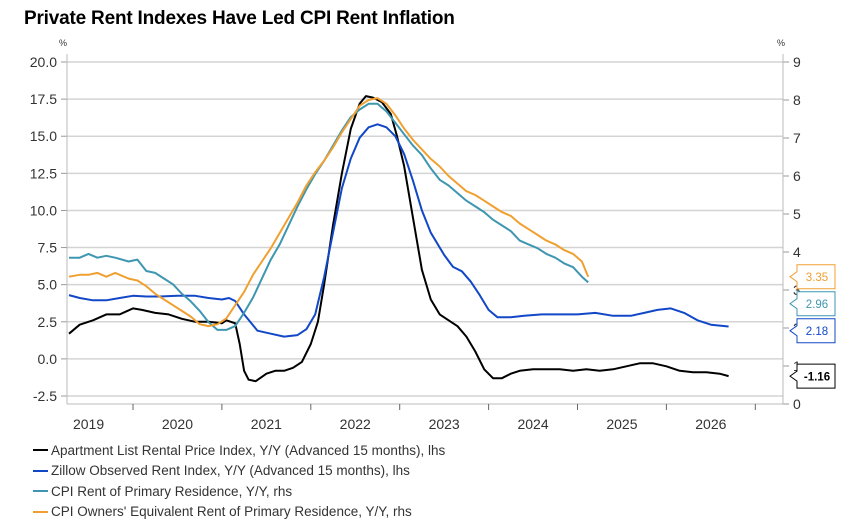 This screenshot has width=867, height=523. What do you see at coordinates (797, 62) in the screenshot?
I see `right-tick-label: 9` at bounding box center [797, 62].